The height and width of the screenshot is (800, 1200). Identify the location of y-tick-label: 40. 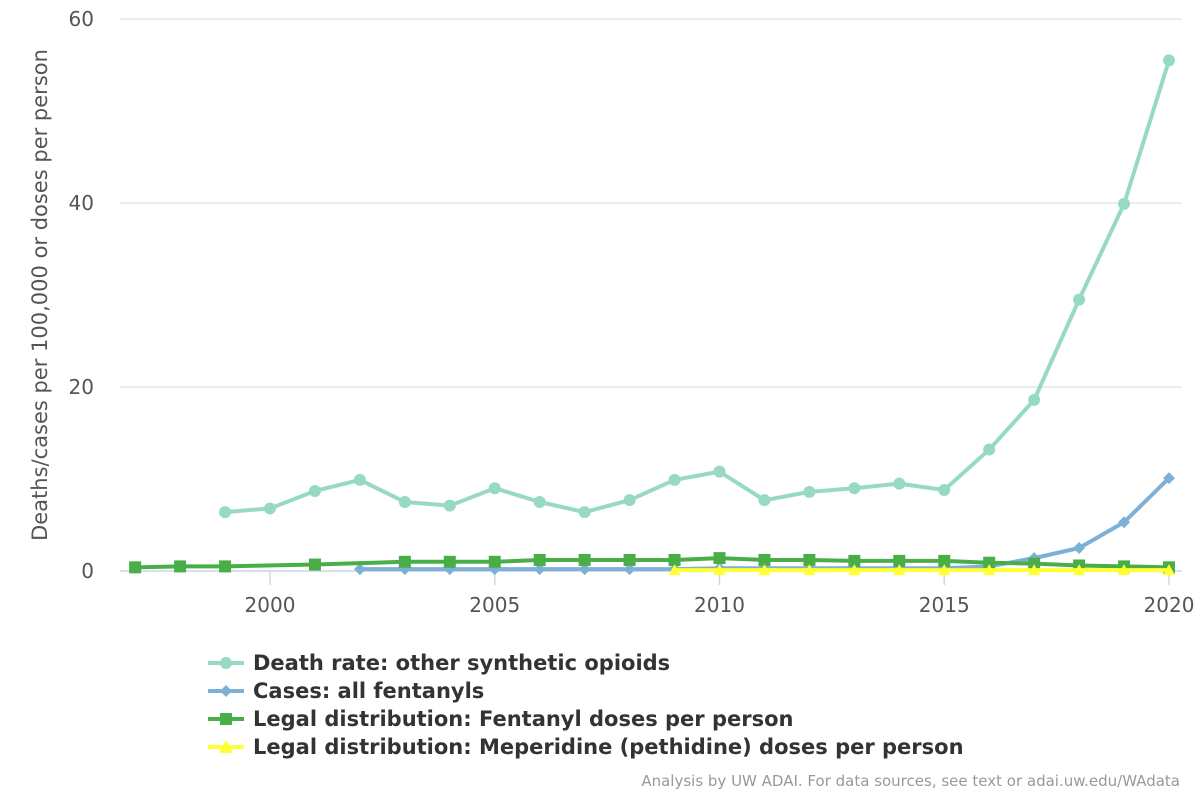
(81, 203).